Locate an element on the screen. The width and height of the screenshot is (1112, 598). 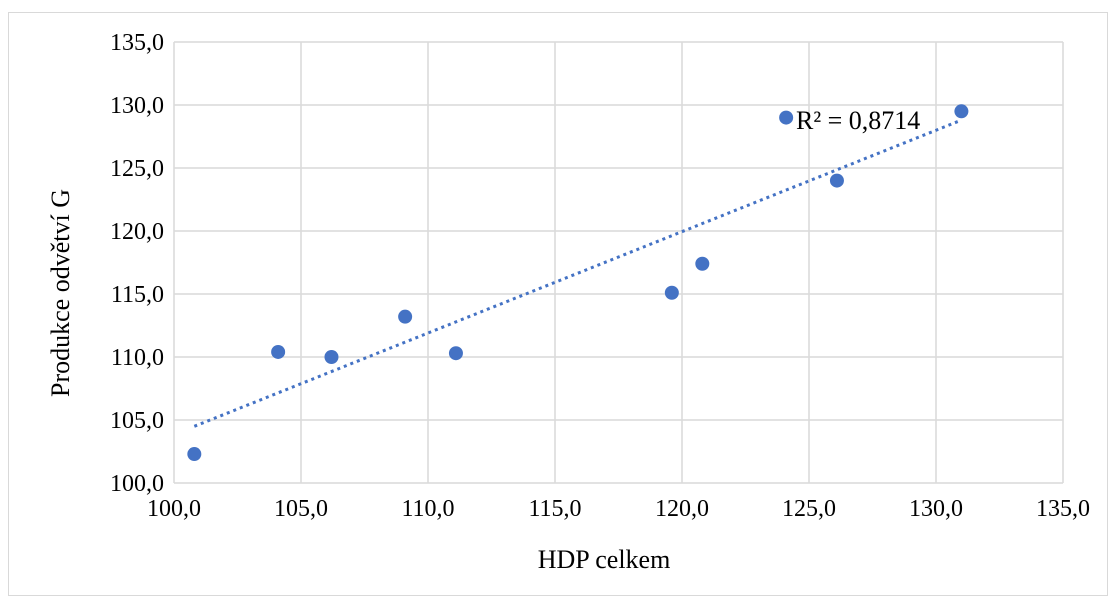
y-tick-label: 125,0 is located at coordinates (137, 169).